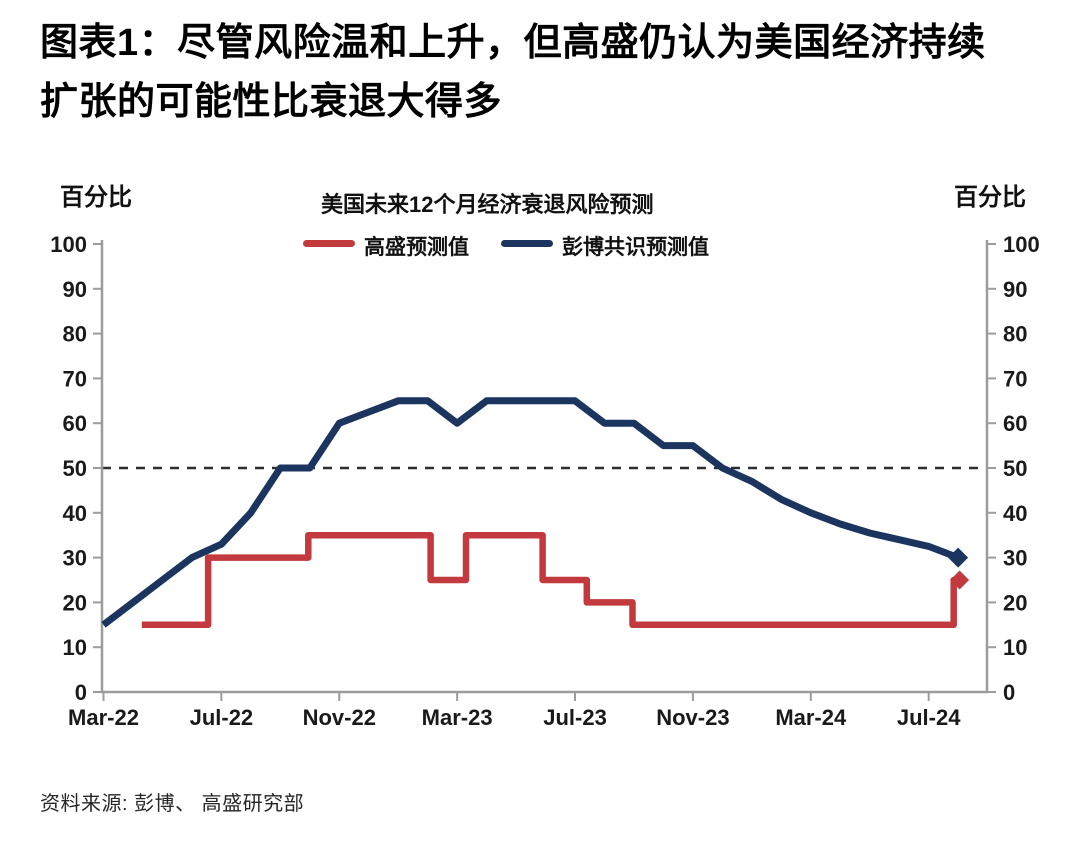 This screenshot has width=1080, height=843. What do you see at coordinates (513, 43) in the screenshot?
I see `chart-title-line1: 图表1：尽管风险温和上升，但高盛仍认为美国经济持续` at bounding box center [513, 43].